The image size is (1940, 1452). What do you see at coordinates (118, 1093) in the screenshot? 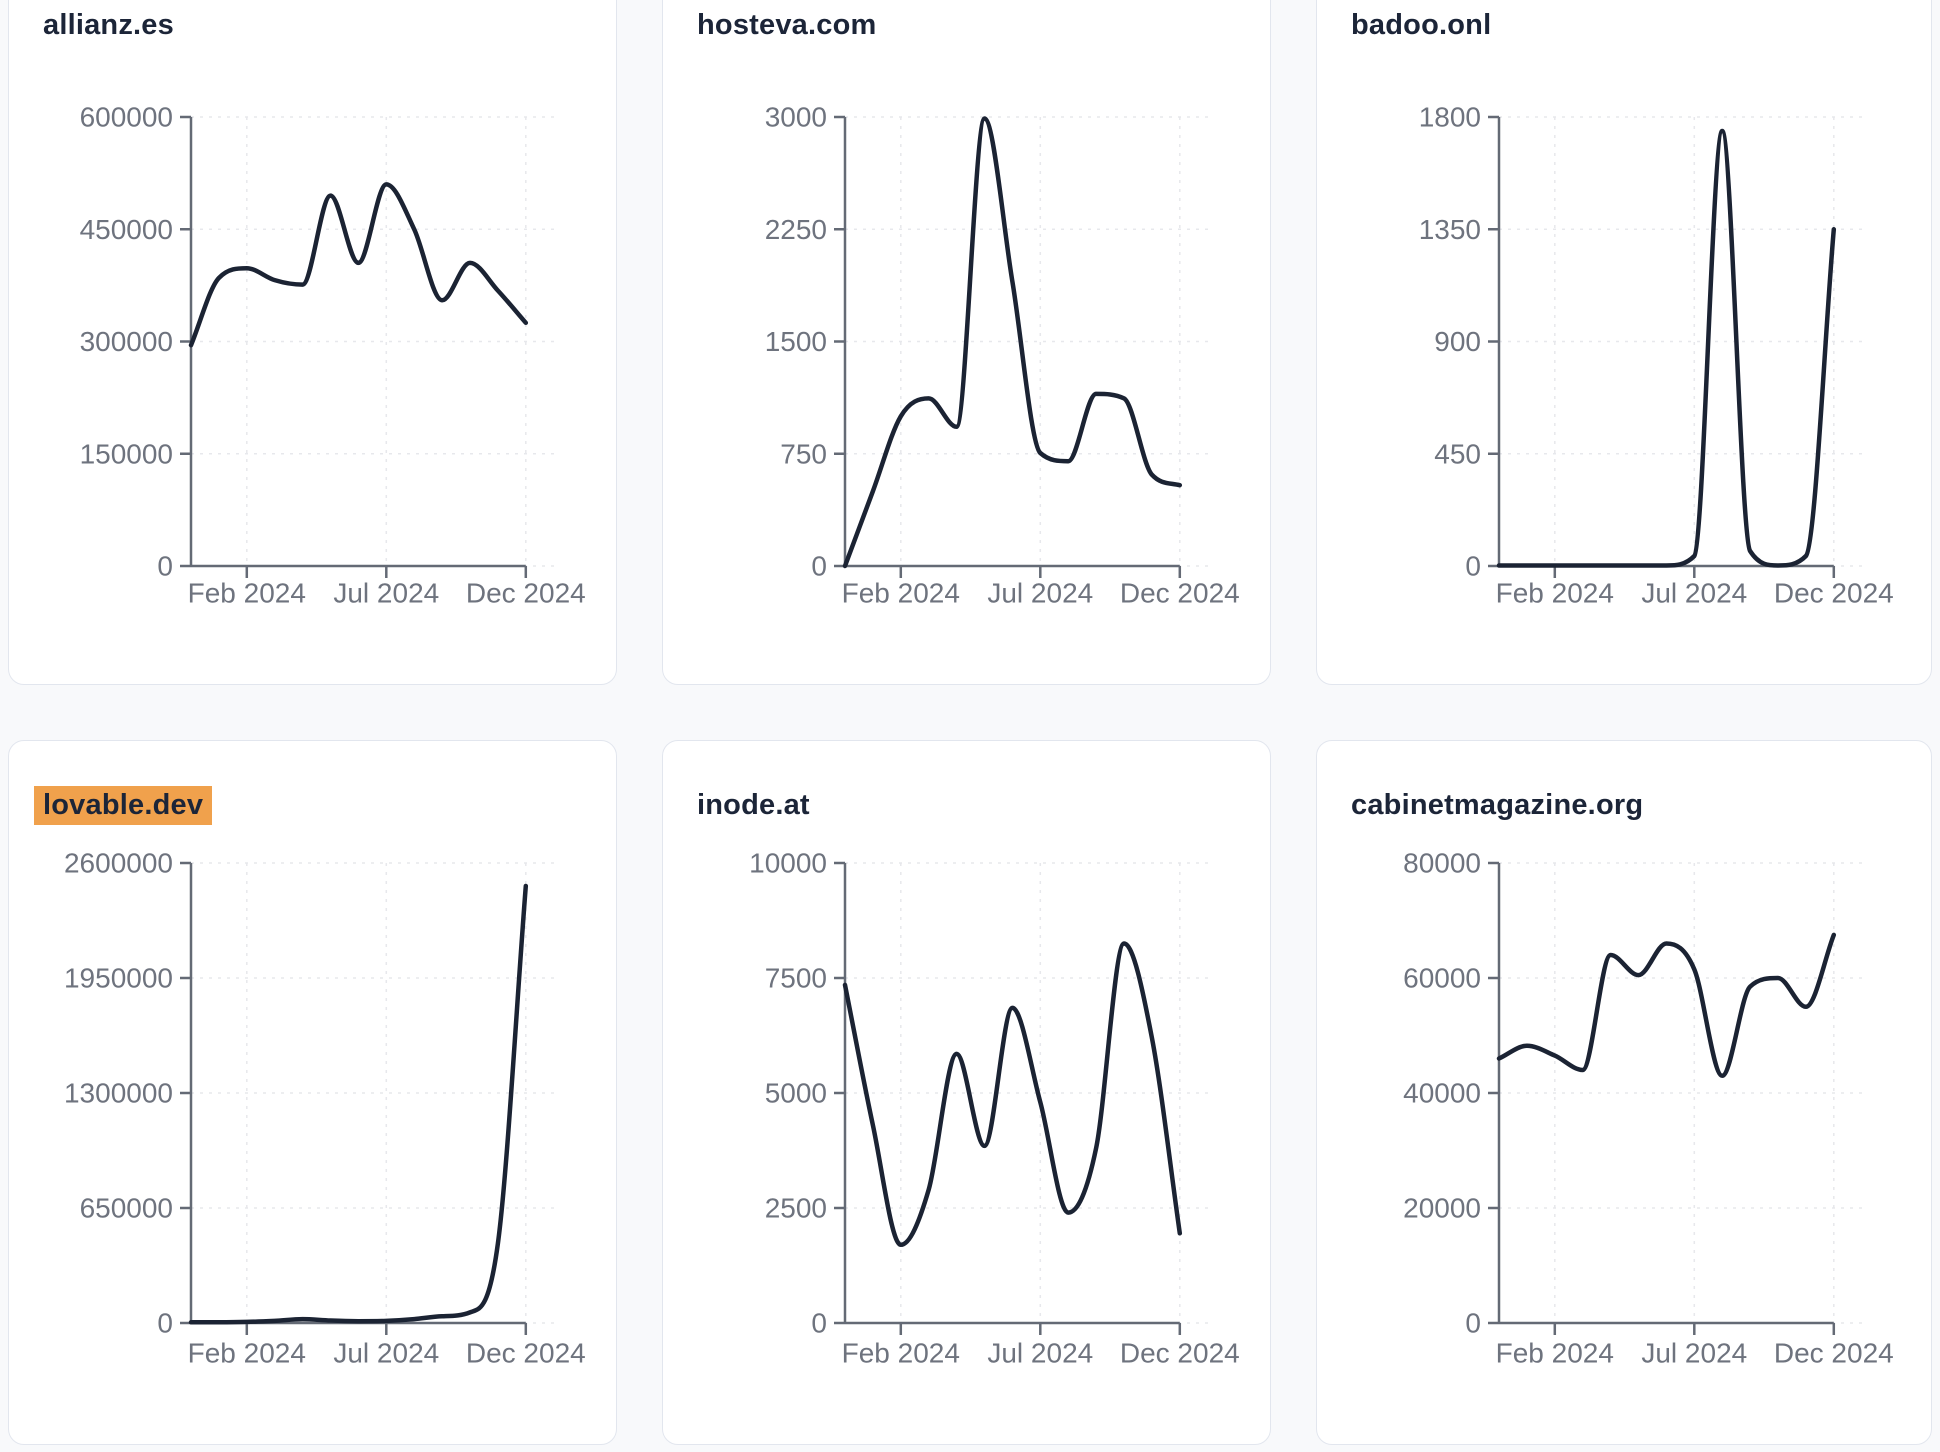
I see `svg-text: 1300000` at bounding box center [118, 1093].